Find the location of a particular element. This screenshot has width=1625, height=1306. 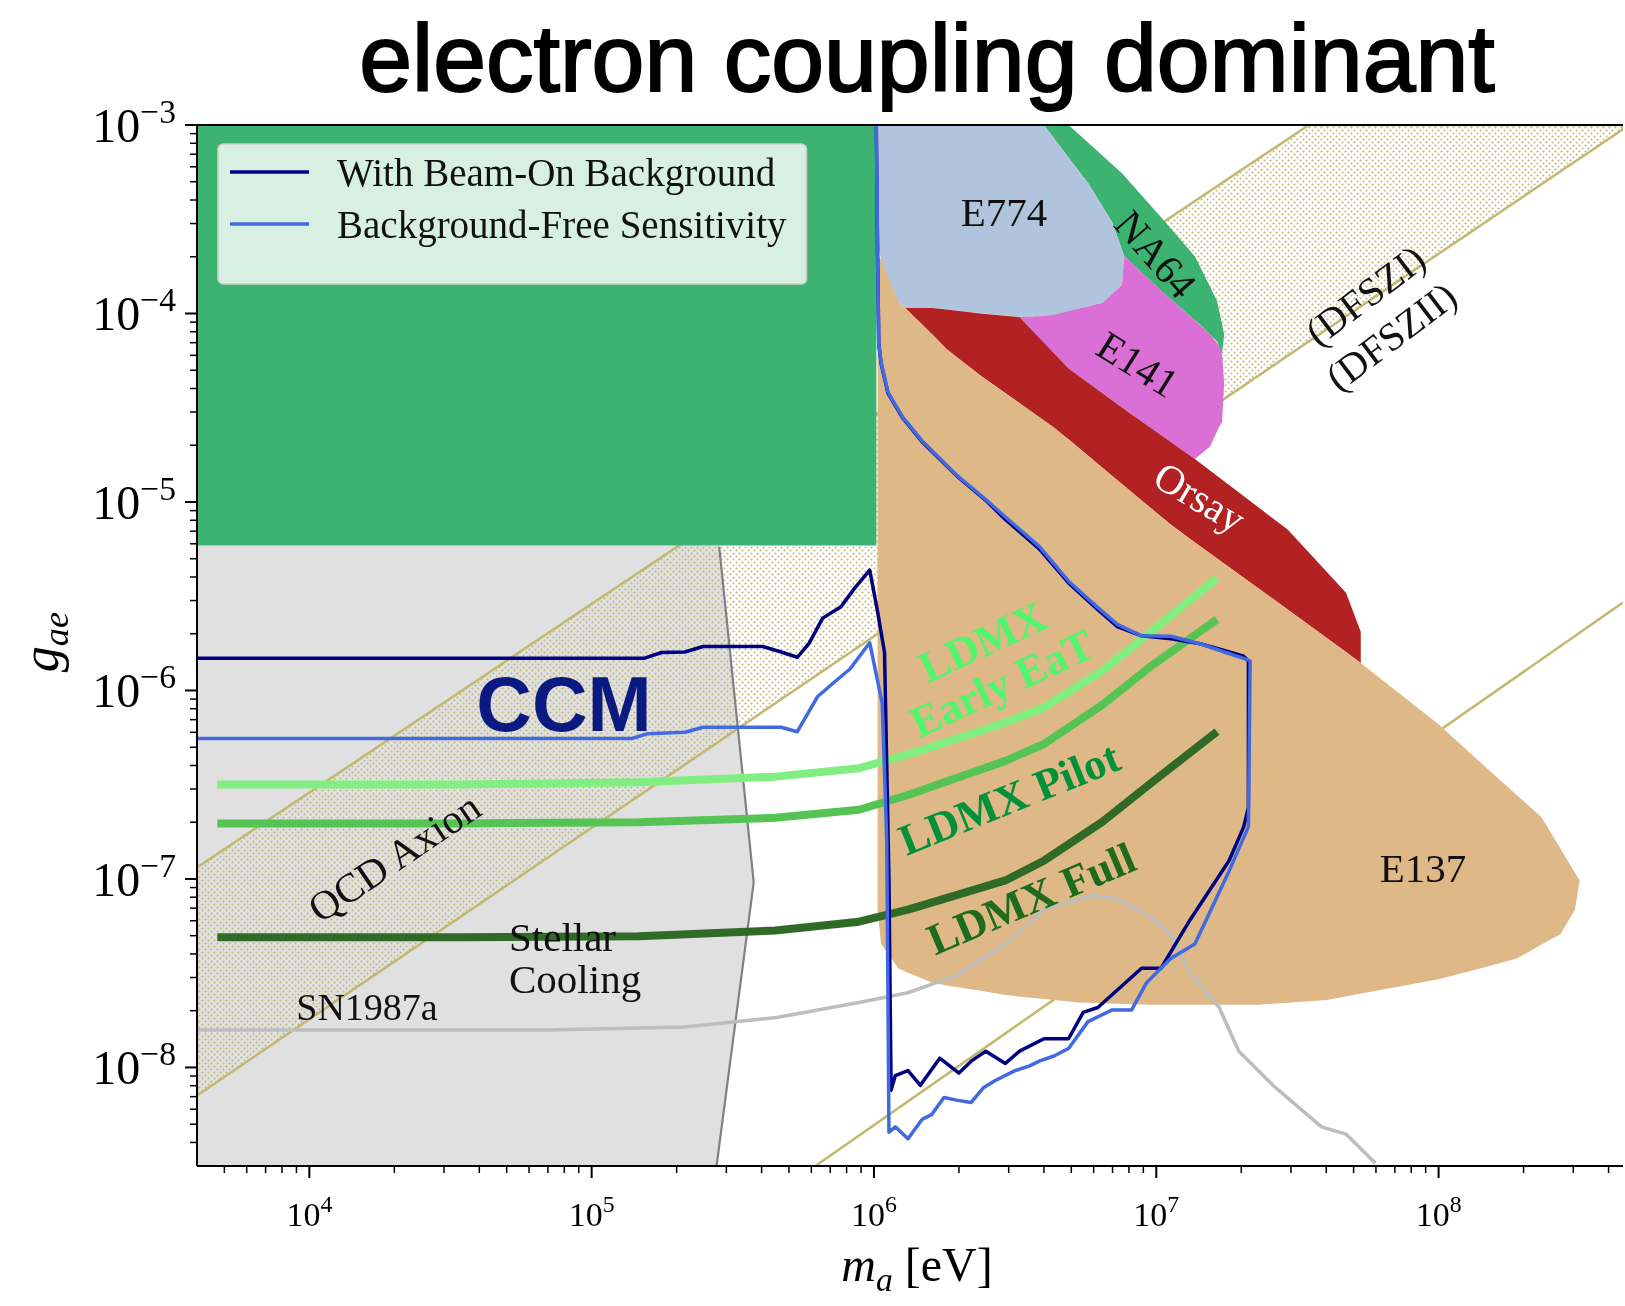

x-tick-label: 10$^{7}$ is located at coordinates (1156, 1212).